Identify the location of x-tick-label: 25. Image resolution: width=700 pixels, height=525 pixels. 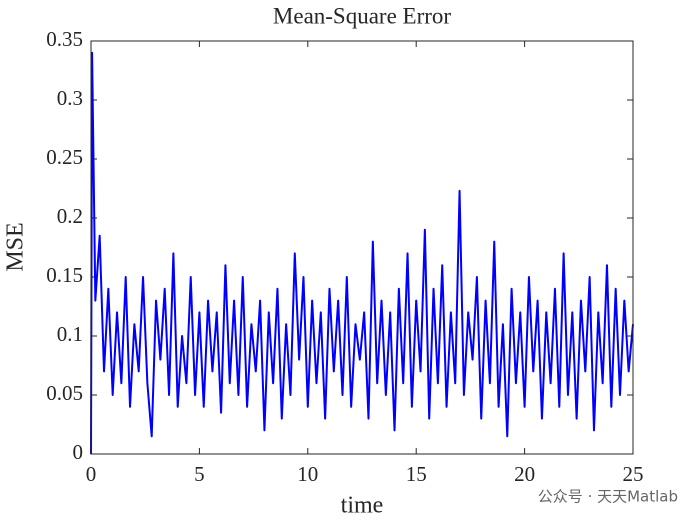
(633, 474).